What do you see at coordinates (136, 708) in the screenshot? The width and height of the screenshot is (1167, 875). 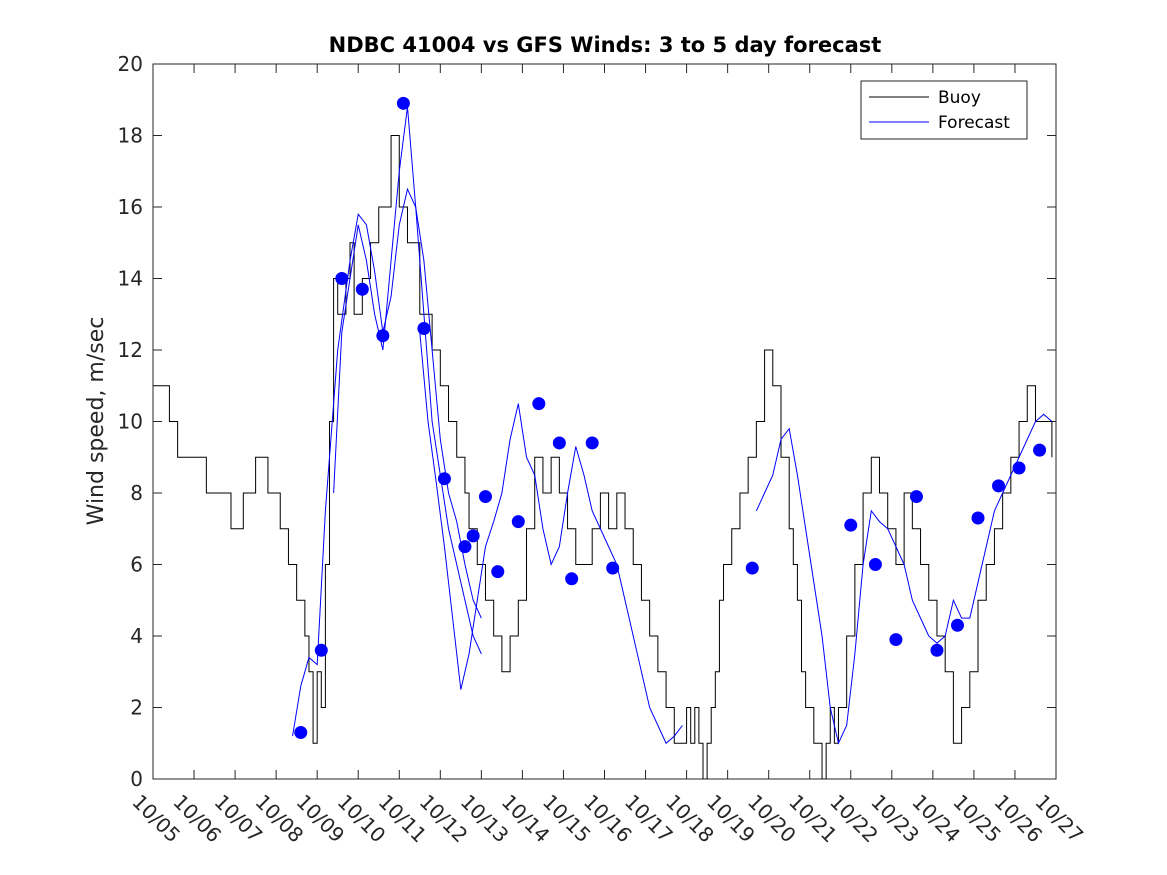 I see `y-tick-label: 2` at bounding box center [136, 708].